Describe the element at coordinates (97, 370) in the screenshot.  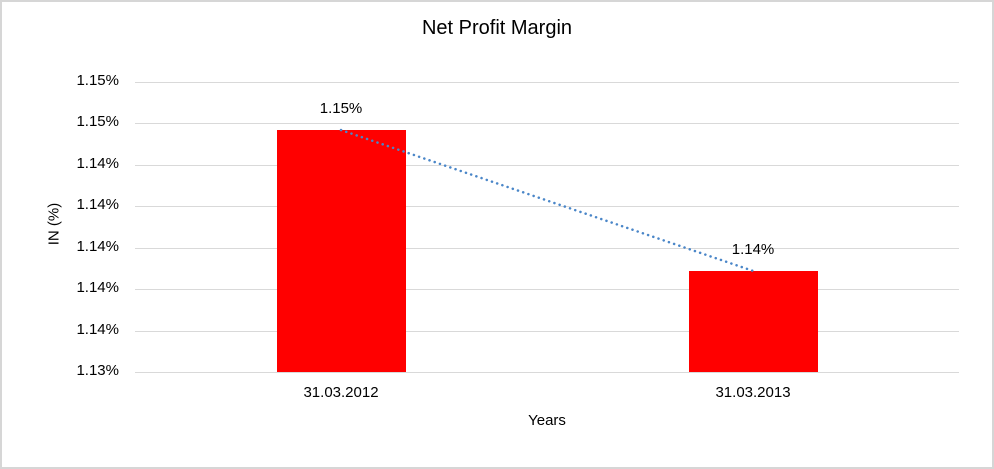
I see `y-tick-label: 1.13%` at that location.